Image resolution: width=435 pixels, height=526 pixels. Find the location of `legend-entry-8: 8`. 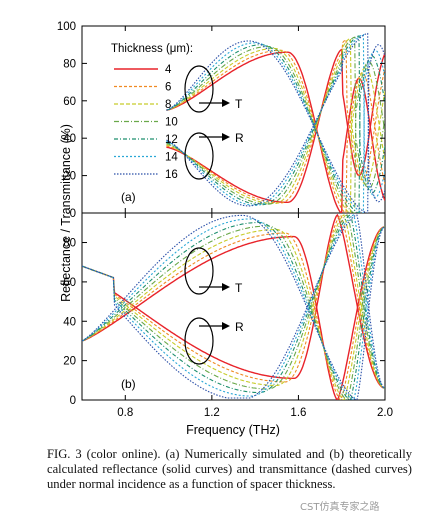

legend-entry-8: 8 is located at coordinates (168, 105).